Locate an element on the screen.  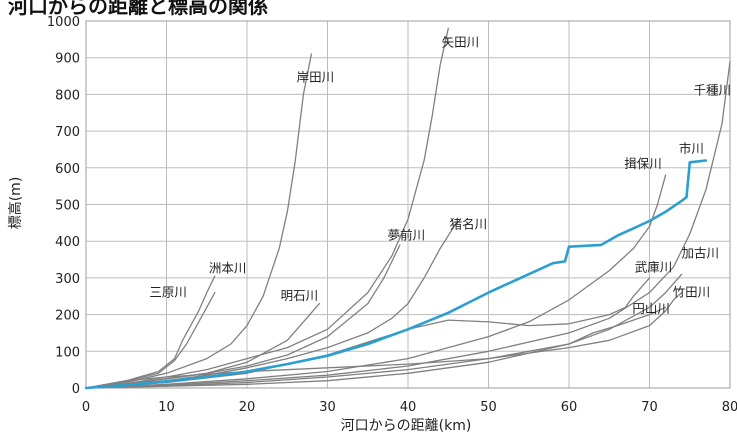
x-tick-label: 60 is located at coordinates (569, 407).